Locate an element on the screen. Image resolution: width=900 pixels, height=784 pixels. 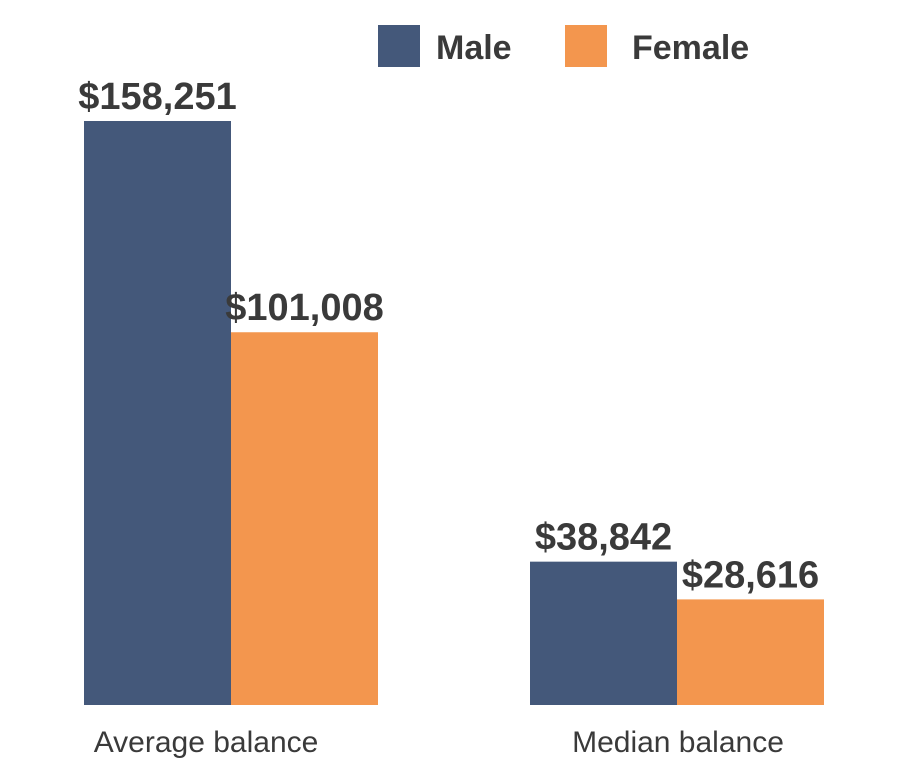
bar-median-balance-female is located at coordinates (750, 652).